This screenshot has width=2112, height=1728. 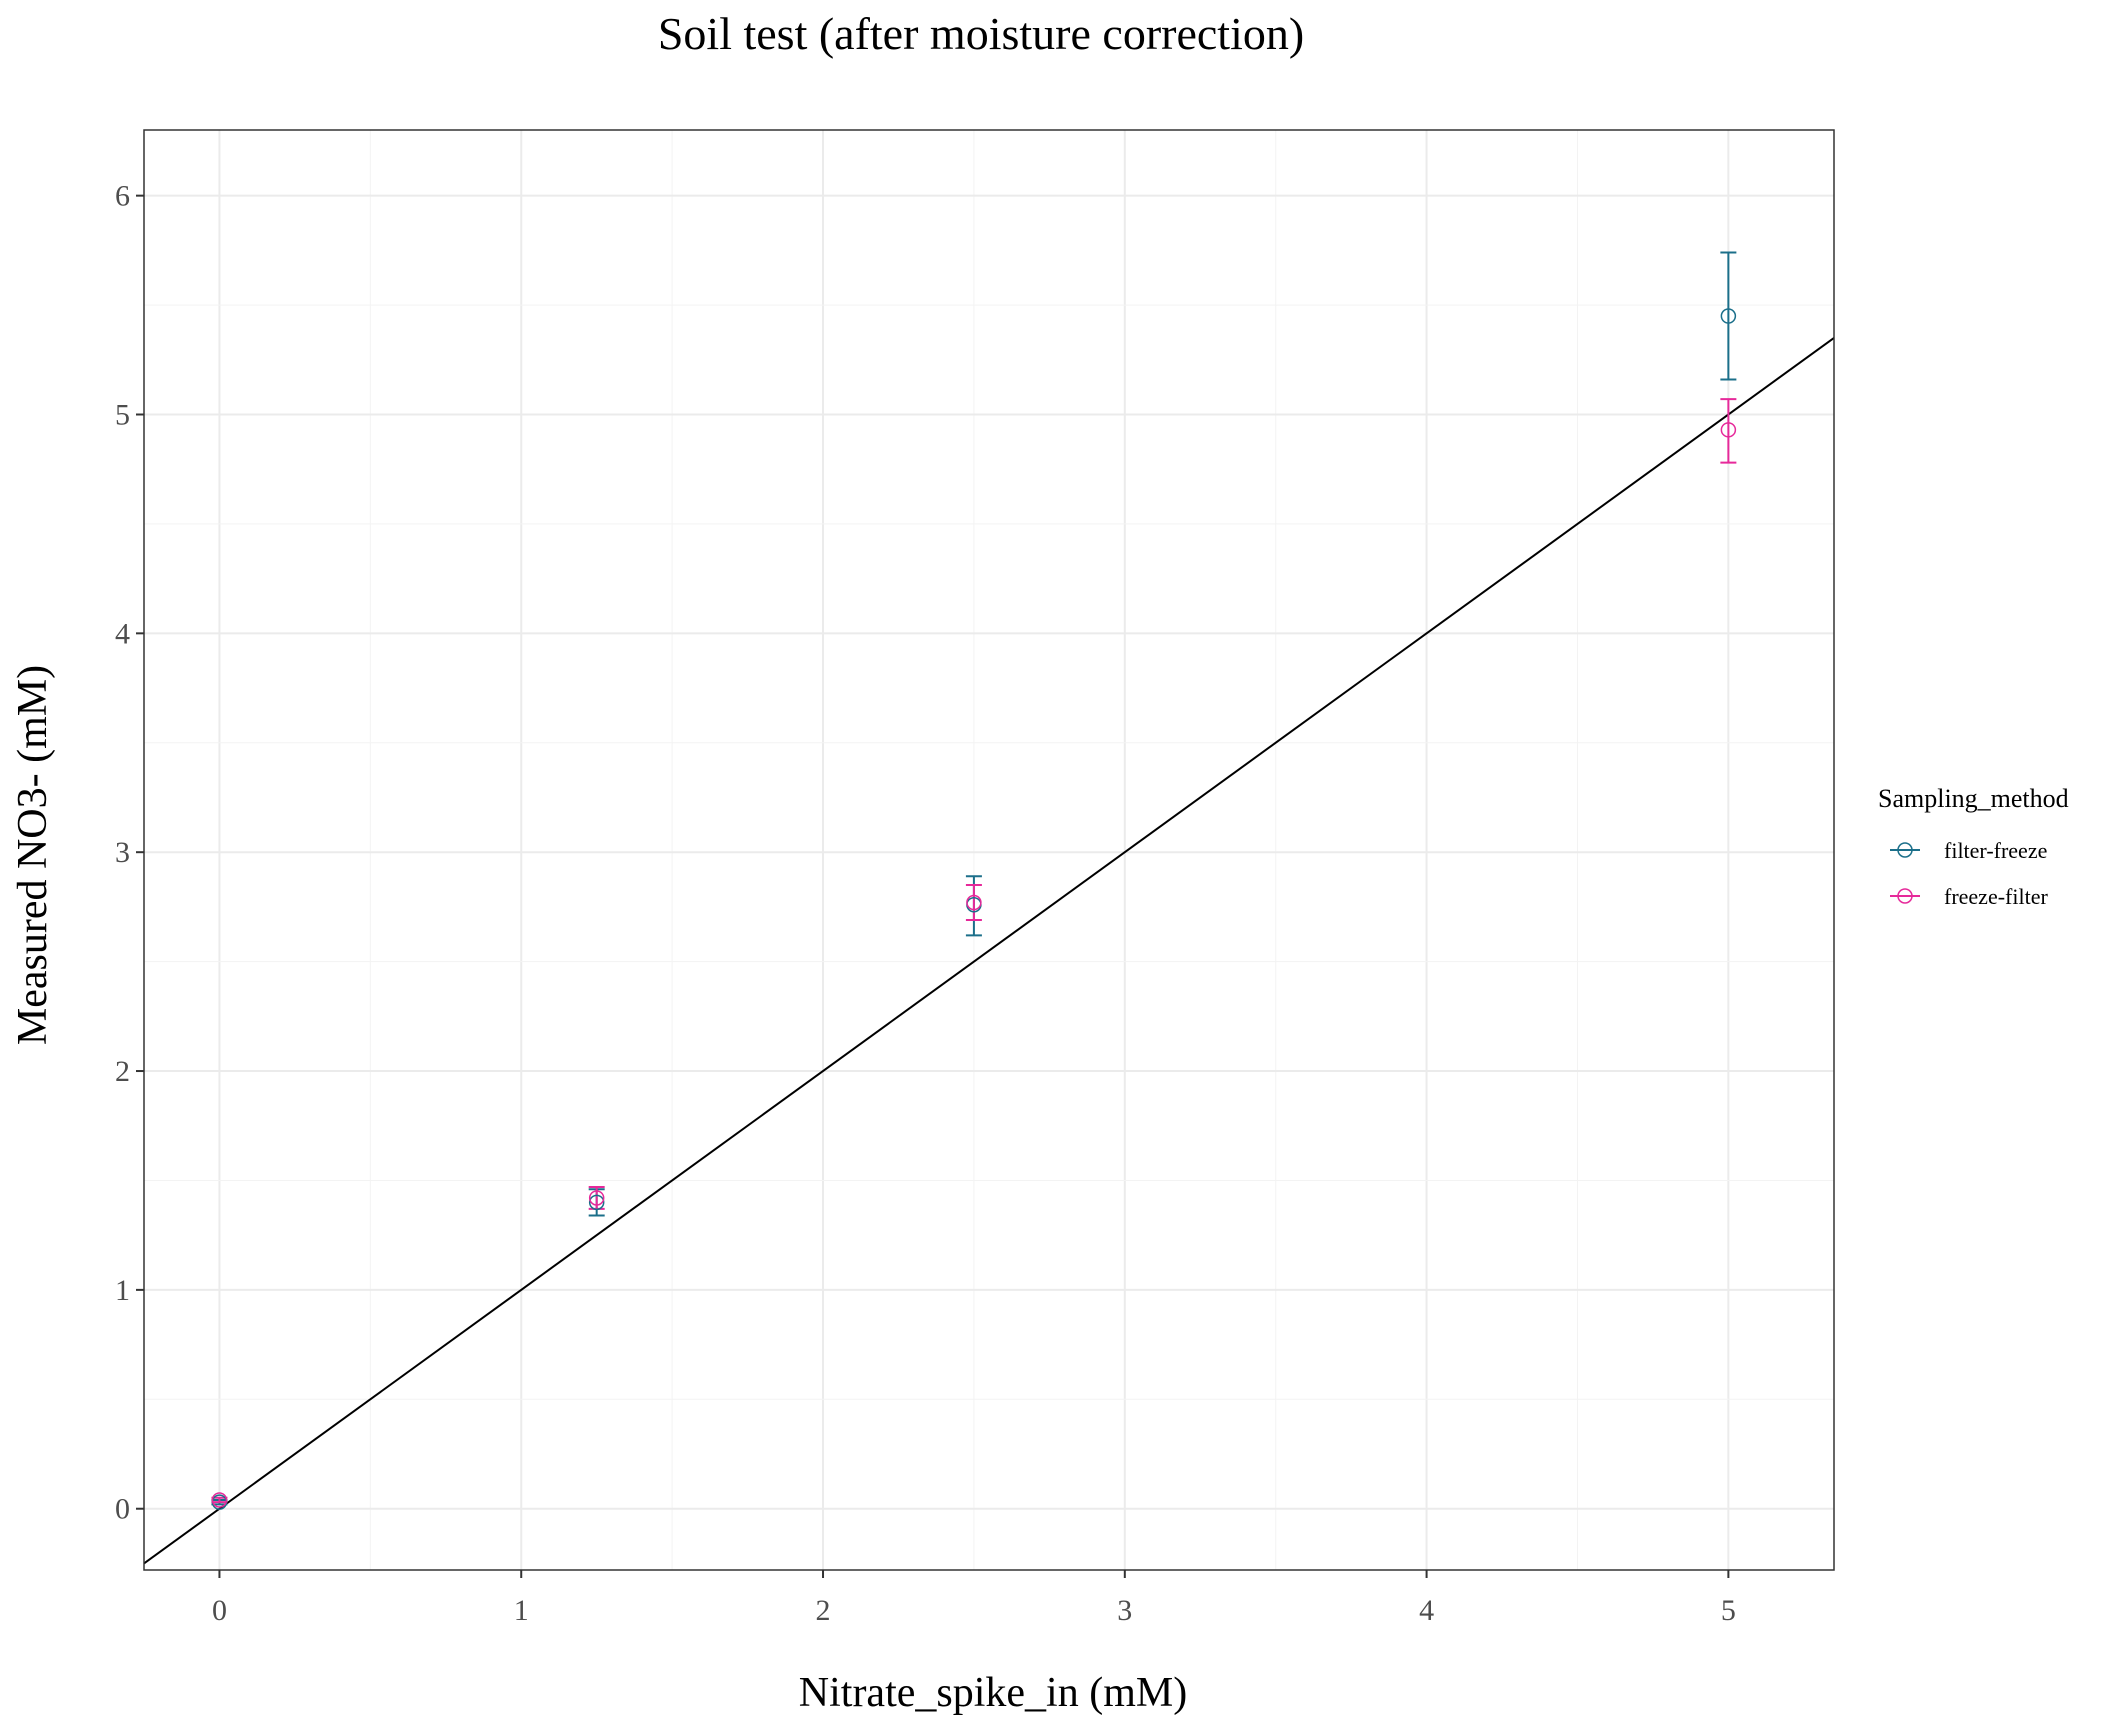 What do you see at coordinates (823, 1610) in the screenshot?
I see `x-tick-label: 2` at bounding box center [823, 1610].